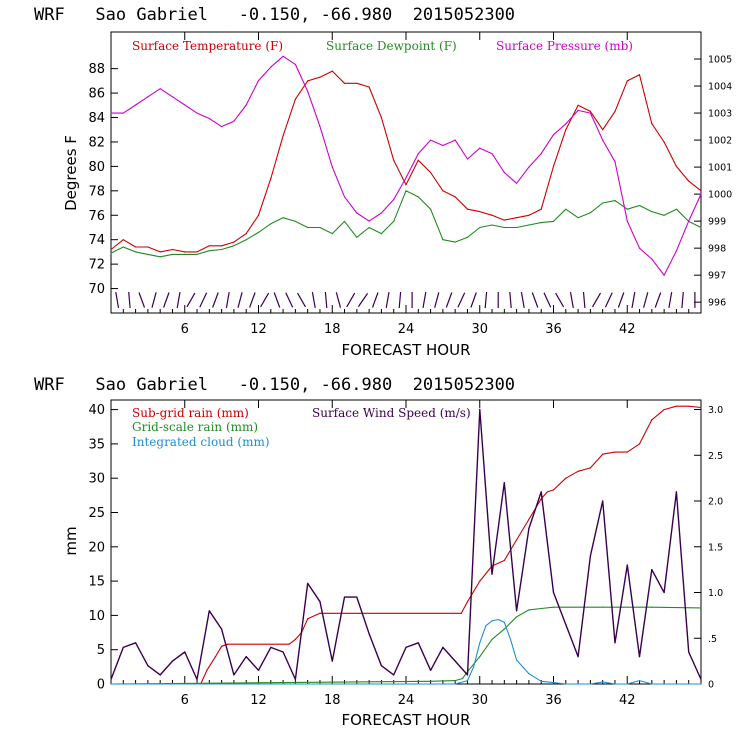 The width and height of the screenshot is (740, 740). What do you see at coordinates (101, 685) in the screenshot?
I see `bottom-y-tick-label: 0` at bounding box center [101, 685].